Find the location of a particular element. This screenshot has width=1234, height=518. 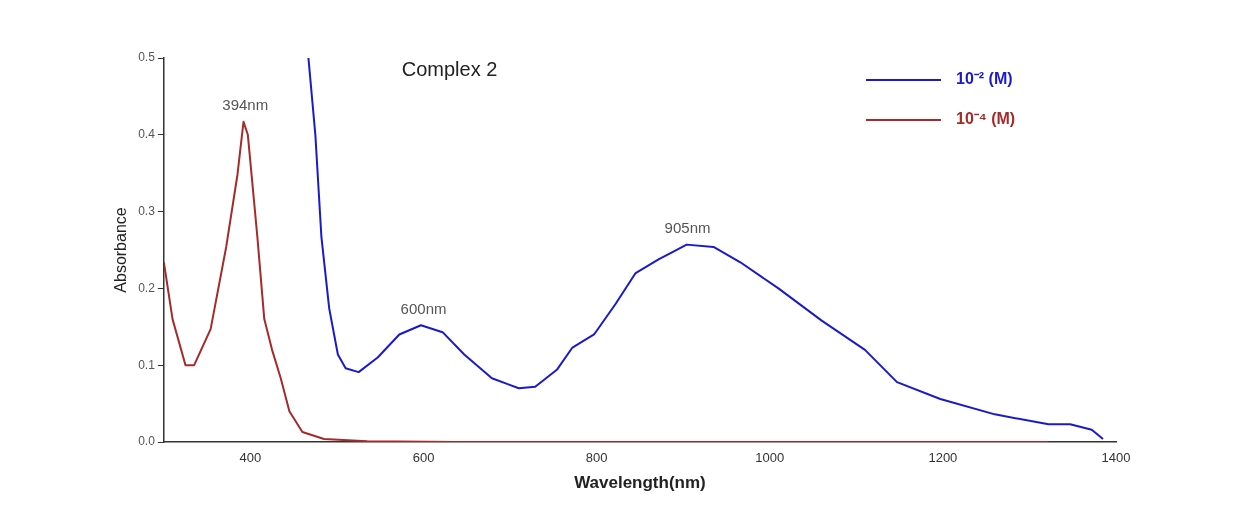

y-tick-label: 0.1 is located at coordinates (147, 364).